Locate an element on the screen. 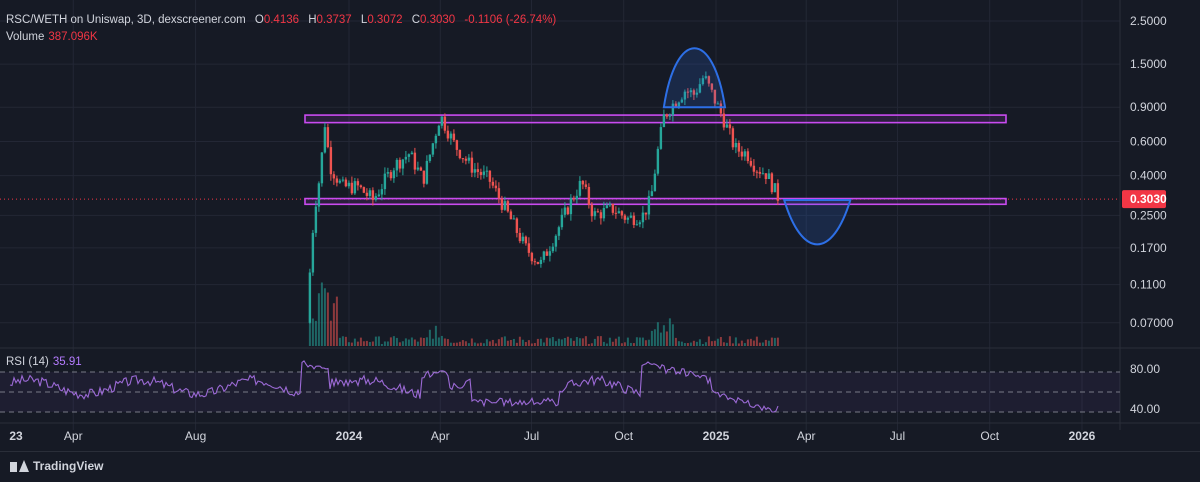 This screenshot has height=482, width=1200. tradingview-brand: TradingView is located at coordinates (56, 466).